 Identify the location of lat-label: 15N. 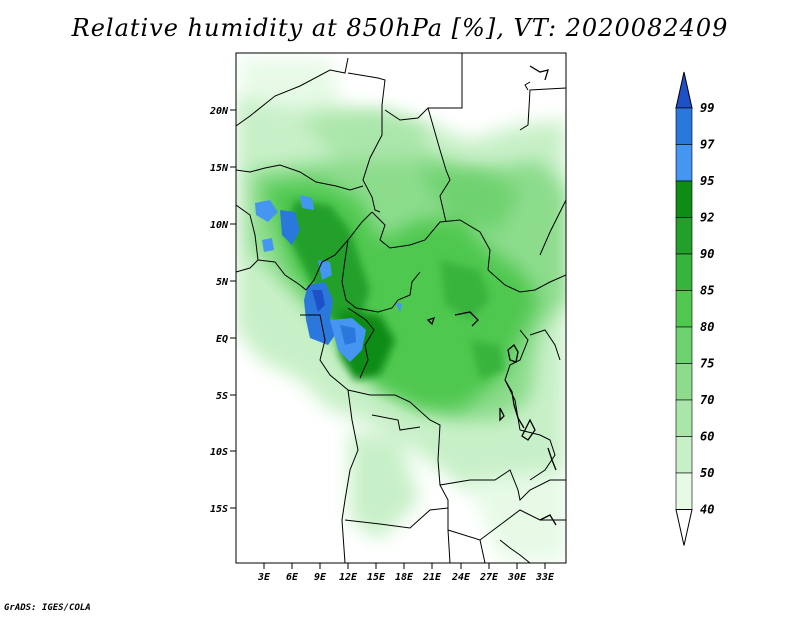
(219, 168).